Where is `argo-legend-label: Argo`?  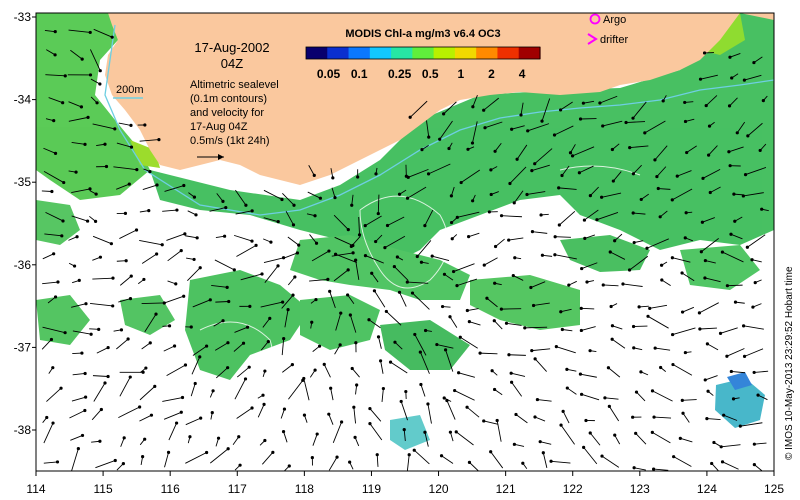
argo-legend-label: Argo is located at coordinates (614, 20).